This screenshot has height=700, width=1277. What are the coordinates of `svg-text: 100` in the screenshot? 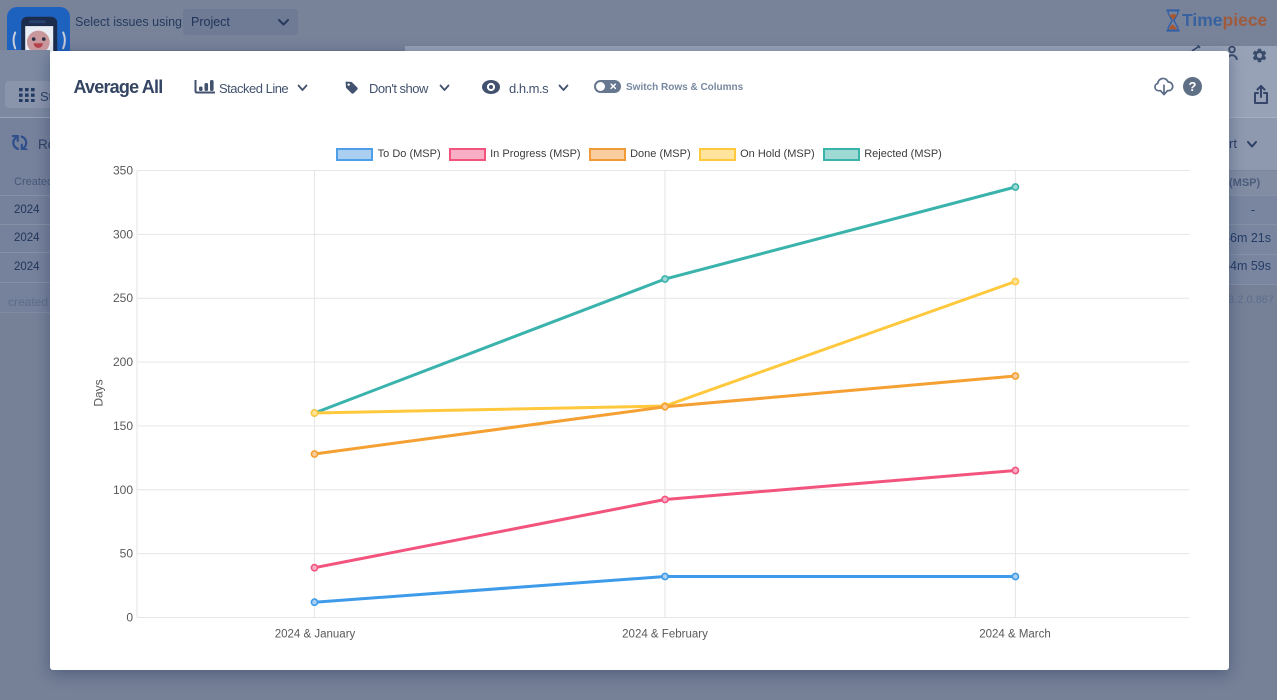 It's located at (123, 490).